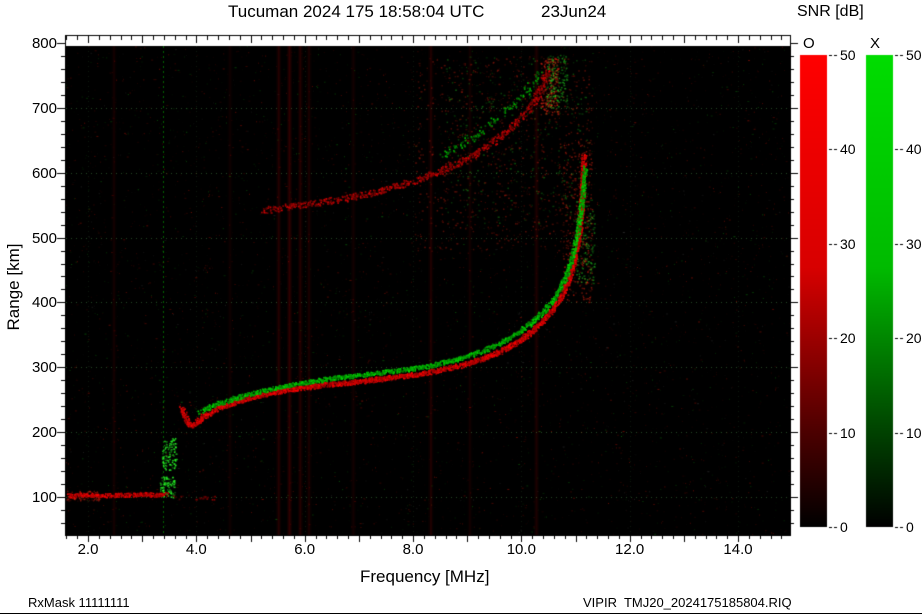  What do you see at coordinates (196, 549) in the screenshot?
I see `x-tick-label: 4.0` at bounding box center [196, 549].